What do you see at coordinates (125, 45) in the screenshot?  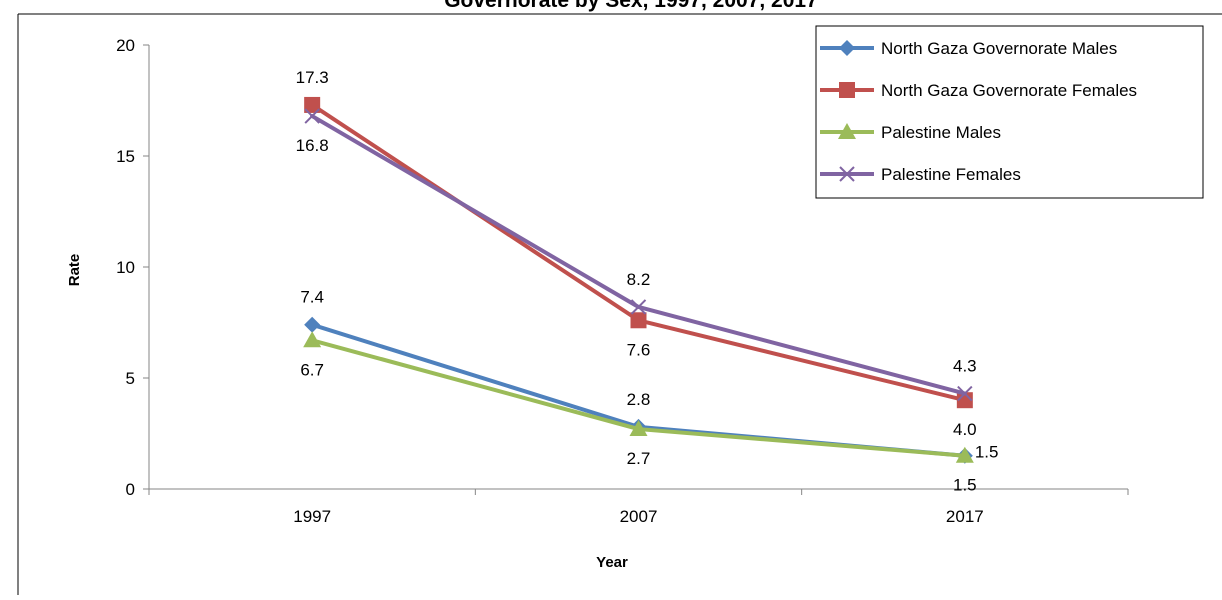 I see `y-tick-label: 20` at bounding box center [125, 45].